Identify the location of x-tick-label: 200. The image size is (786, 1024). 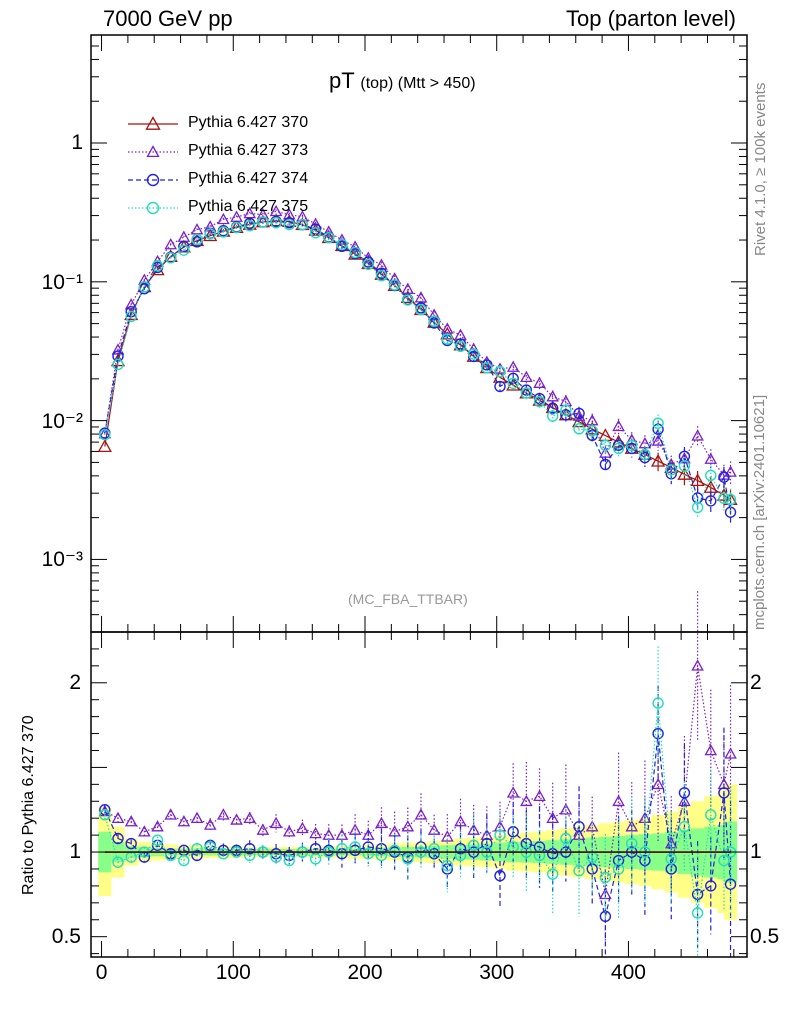
(365, 972).